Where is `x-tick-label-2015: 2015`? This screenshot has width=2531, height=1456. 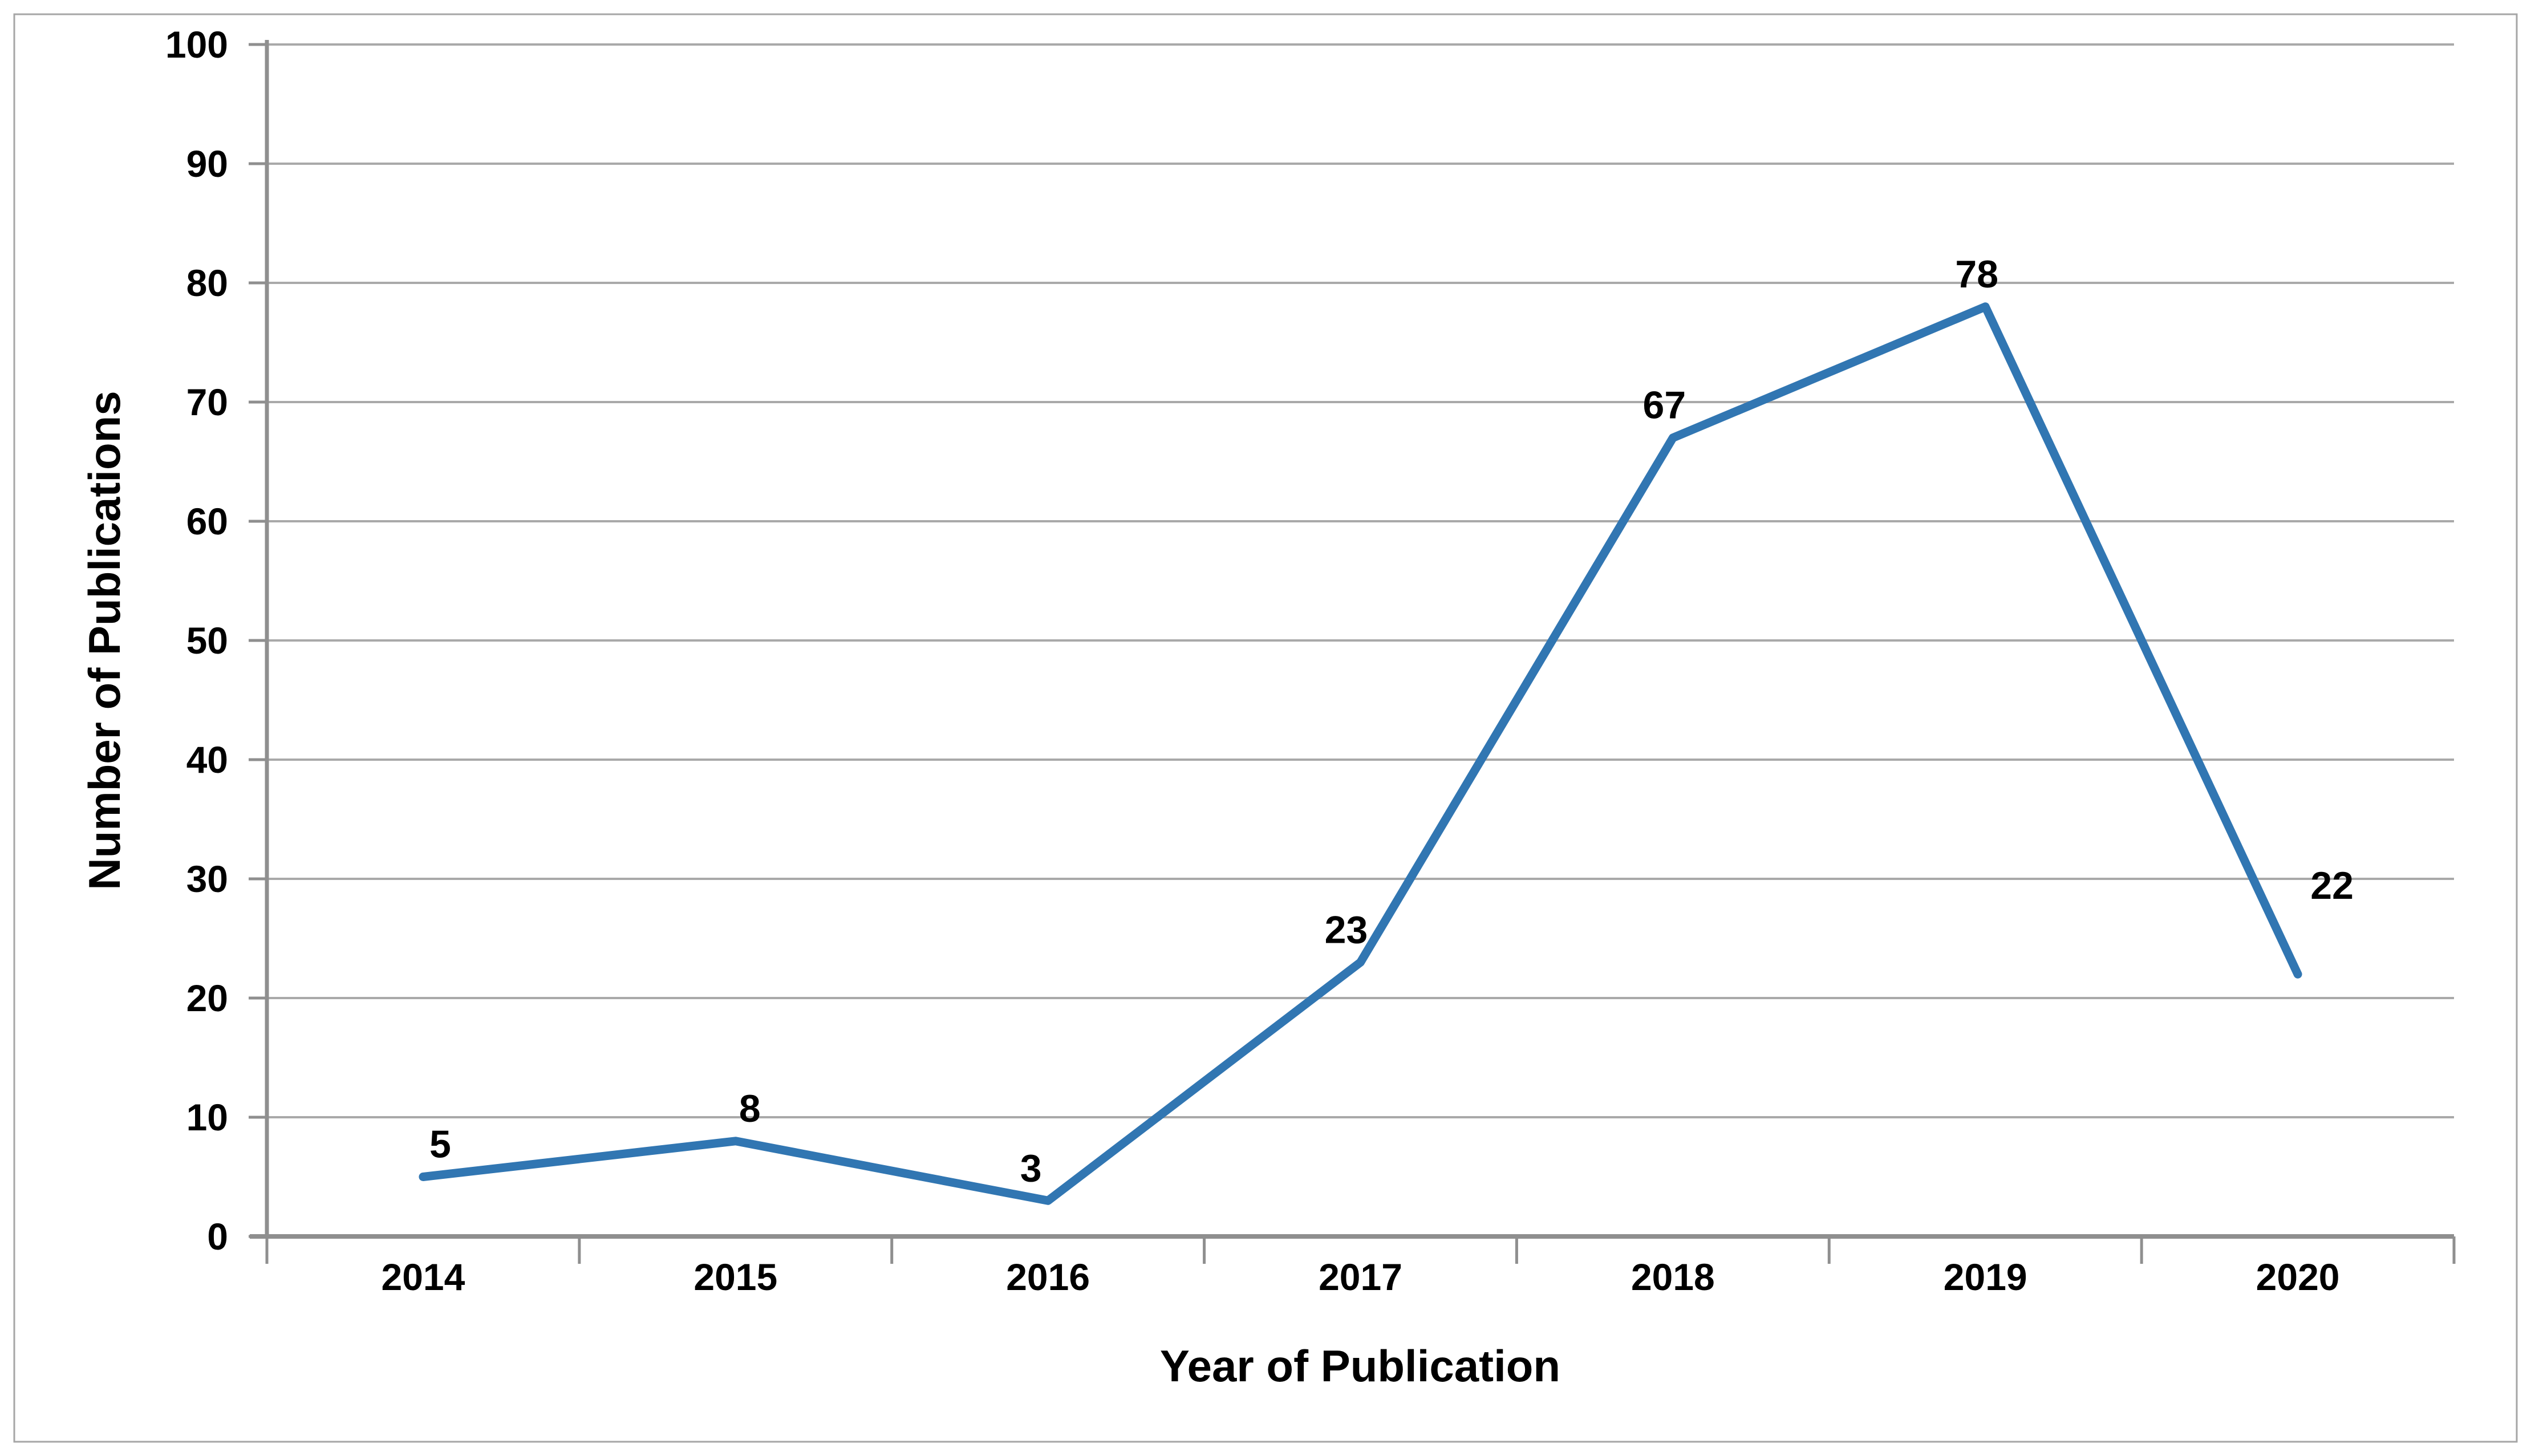 x-tick-label-2015: 2015 is located at coordinates (735, 1277).